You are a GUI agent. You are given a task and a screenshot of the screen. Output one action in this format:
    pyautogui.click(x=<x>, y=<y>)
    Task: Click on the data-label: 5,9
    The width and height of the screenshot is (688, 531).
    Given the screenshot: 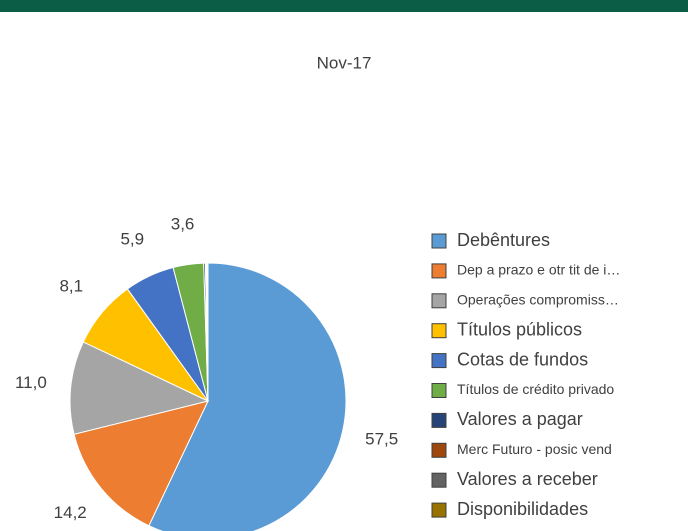 What is the action you would take?
    pyautogui.click(x=132, y=238)
    